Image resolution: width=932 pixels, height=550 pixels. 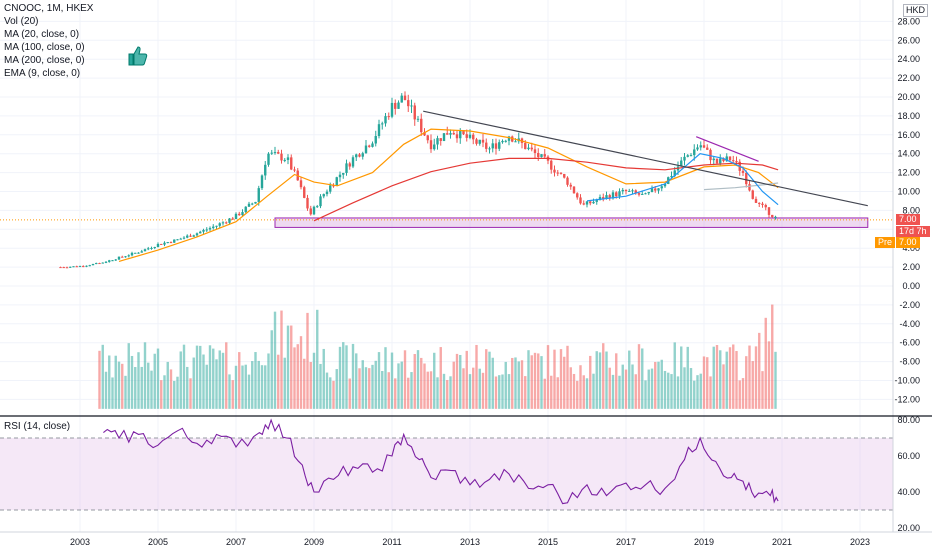 I want to click on legend-ma200: MA (200, close, 0), so click(x=44, y=60).